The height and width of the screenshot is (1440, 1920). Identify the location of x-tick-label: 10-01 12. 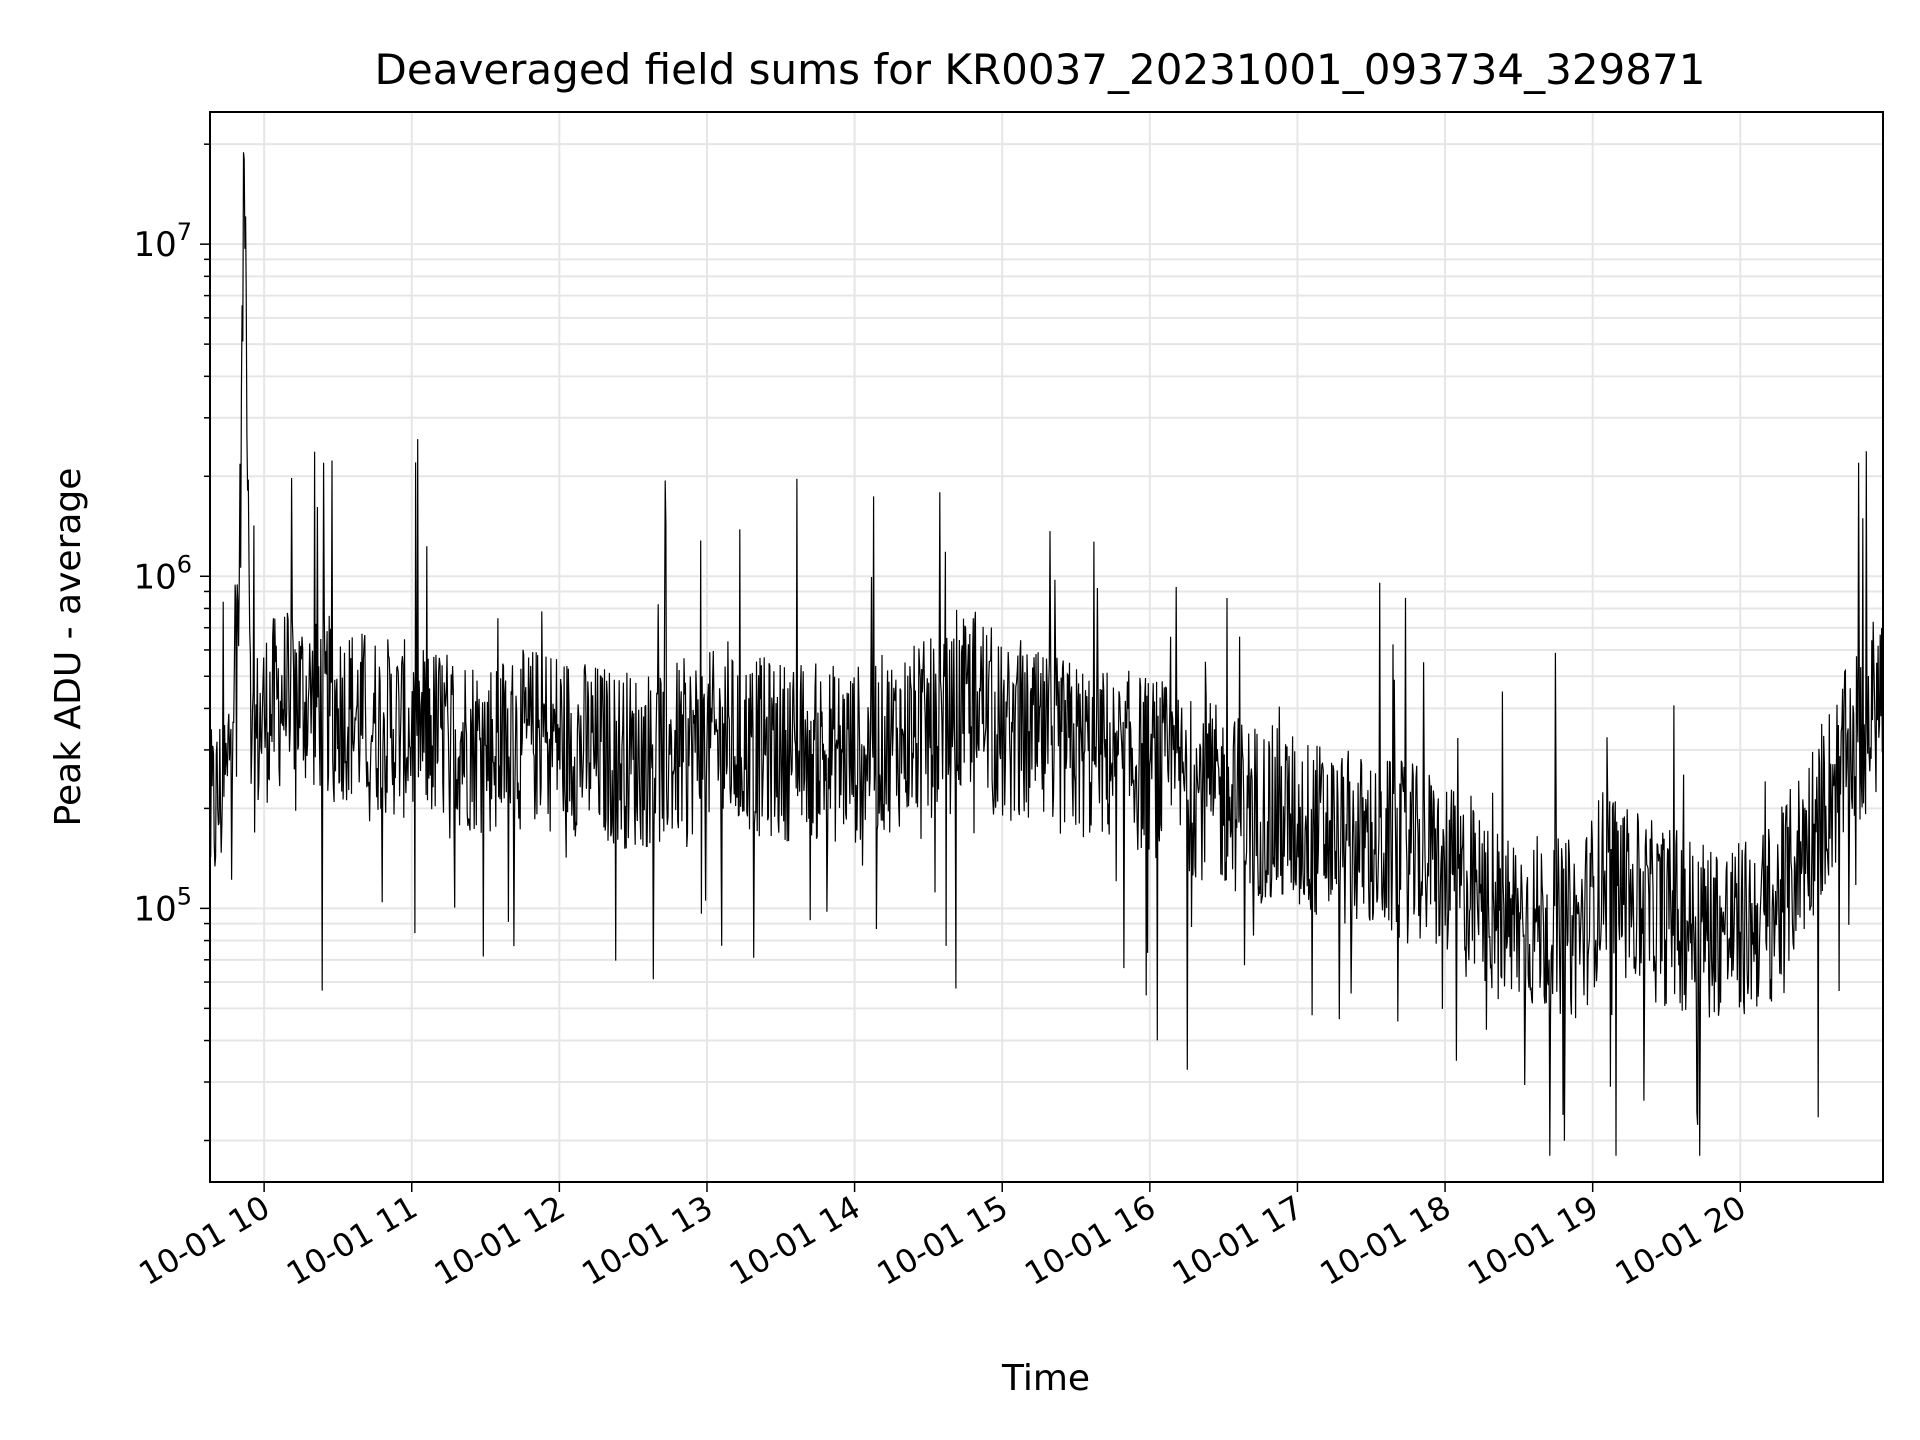
(500, 1240).